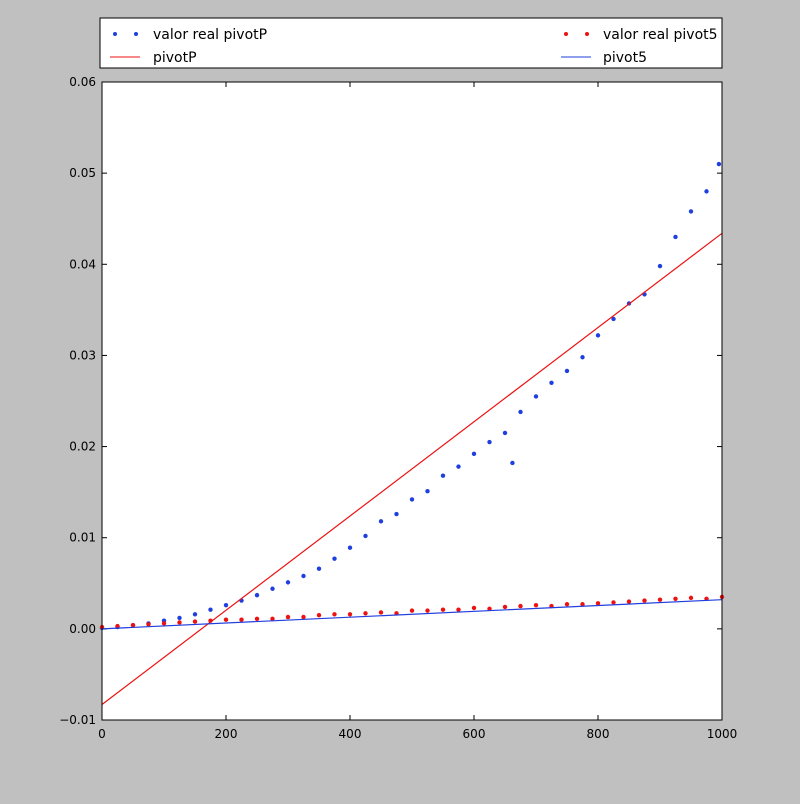  What do you see at coordinates (210, 35) in the screenshot?
I see `legend-label: valor real pivotP` at bounding box center [210, 35].